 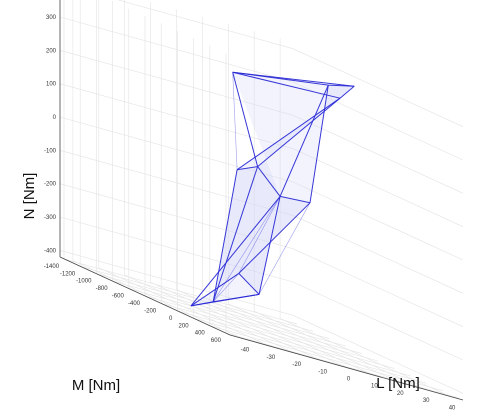 What do you see at coordinates (296, 365) in the screenshot?
I see `x-tick-label: -20` at bounding box center [296, 365].